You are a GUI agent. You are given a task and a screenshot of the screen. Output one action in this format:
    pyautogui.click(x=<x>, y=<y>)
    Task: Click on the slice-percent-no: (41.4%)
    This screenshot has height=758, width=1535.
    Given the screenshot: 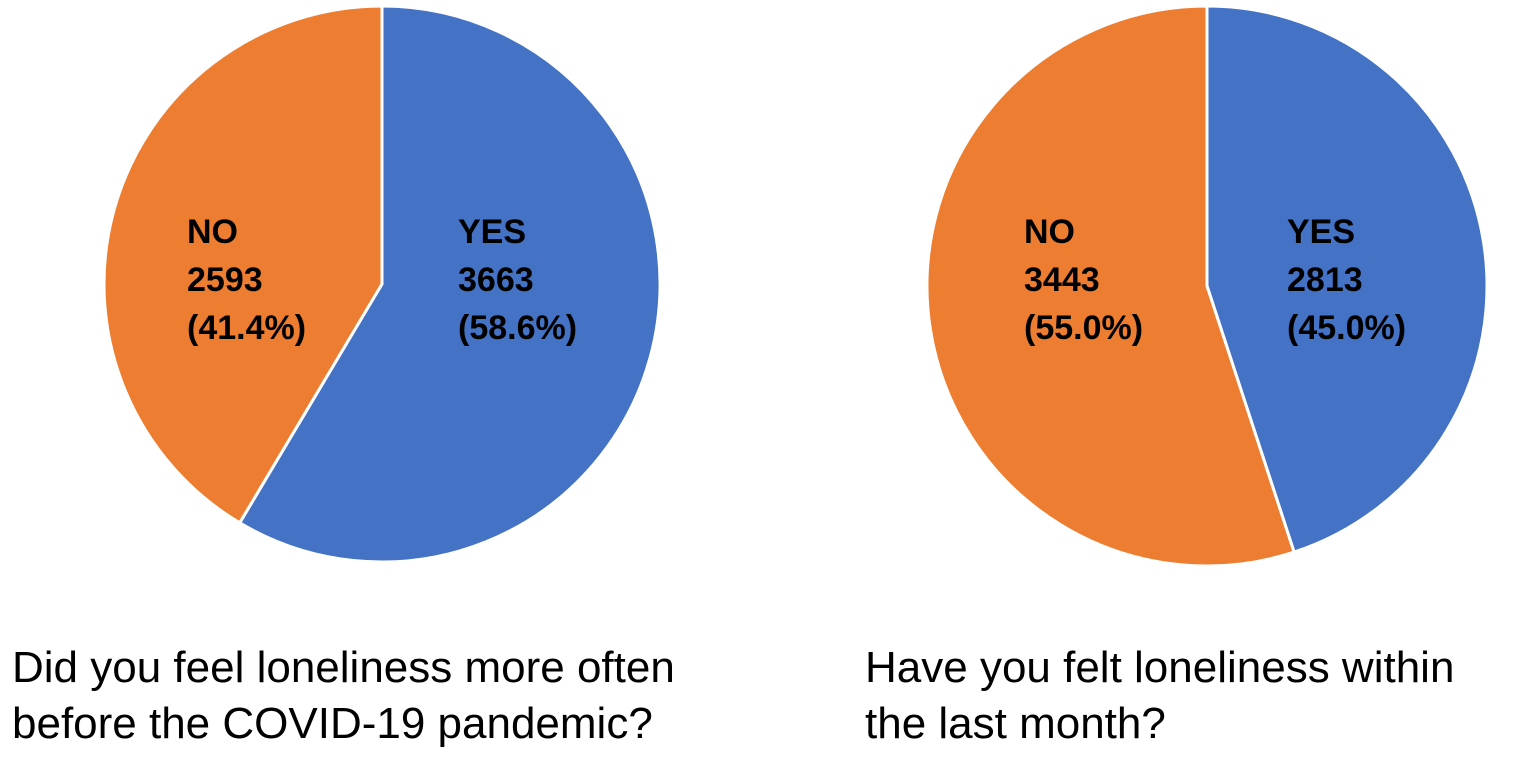 What is the action you would take?
    pyautogui.click(x=246, y=328)
    